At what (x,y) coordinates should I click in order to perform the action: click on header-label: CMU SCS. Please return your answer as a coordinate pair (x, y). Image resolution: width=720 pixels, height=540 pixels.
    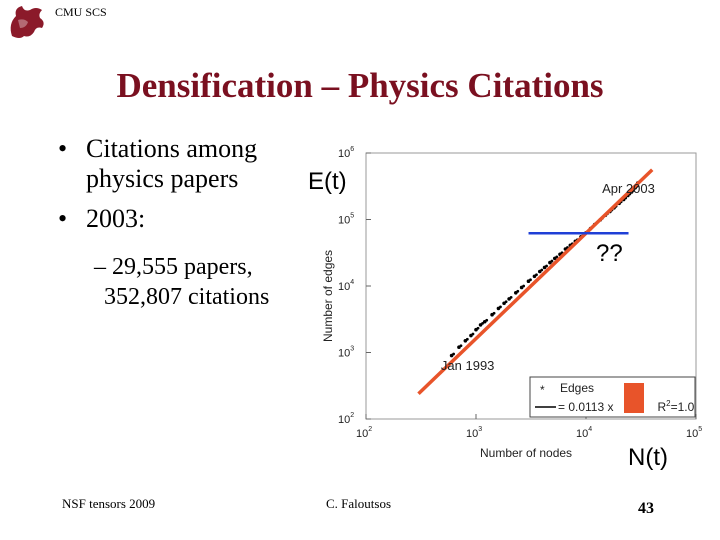
    Looking at the image, I should click on (81, 12).